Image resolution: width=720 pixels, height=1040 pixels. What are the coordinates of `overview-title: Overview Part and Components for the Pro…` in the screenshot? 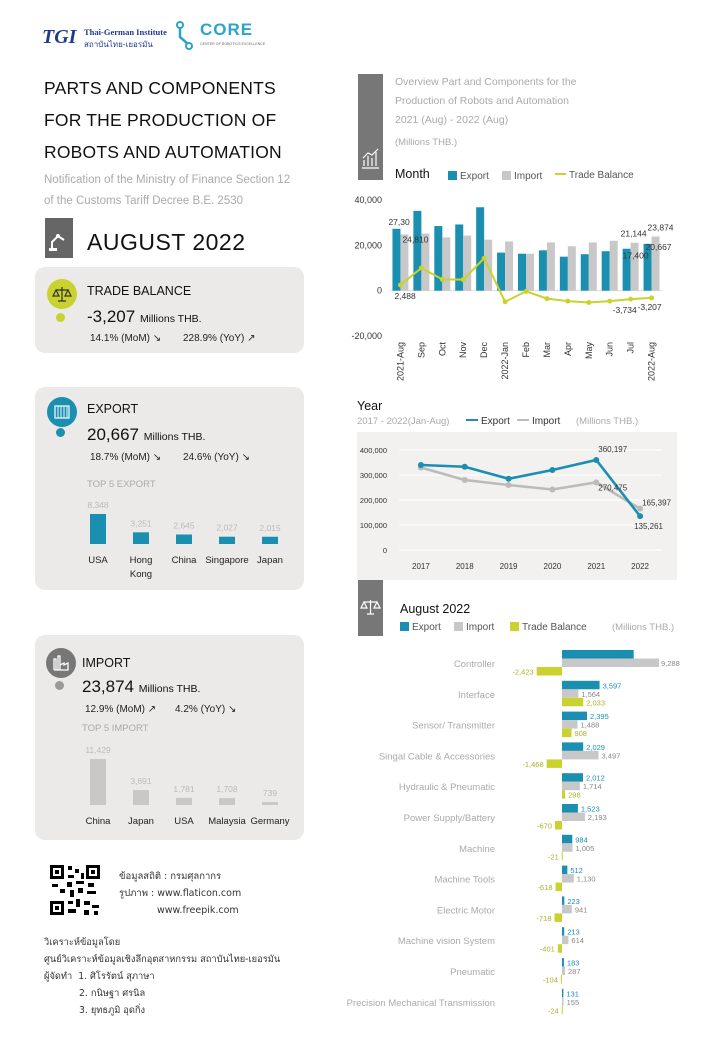 It's located at (486, 101).